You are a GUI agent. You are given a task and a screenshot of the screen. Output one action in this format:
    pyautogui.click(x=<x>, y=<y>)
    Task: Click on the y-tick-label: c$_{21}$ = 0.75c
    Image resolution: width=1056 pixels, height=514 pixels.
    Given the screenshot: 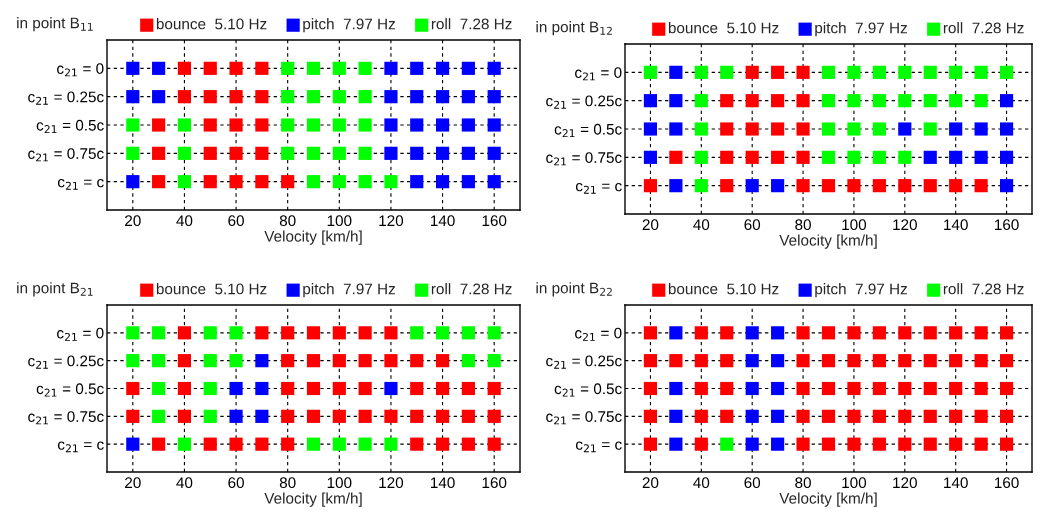 What is the action you would take?
    pyautogui.click(x=584, y=159)
    